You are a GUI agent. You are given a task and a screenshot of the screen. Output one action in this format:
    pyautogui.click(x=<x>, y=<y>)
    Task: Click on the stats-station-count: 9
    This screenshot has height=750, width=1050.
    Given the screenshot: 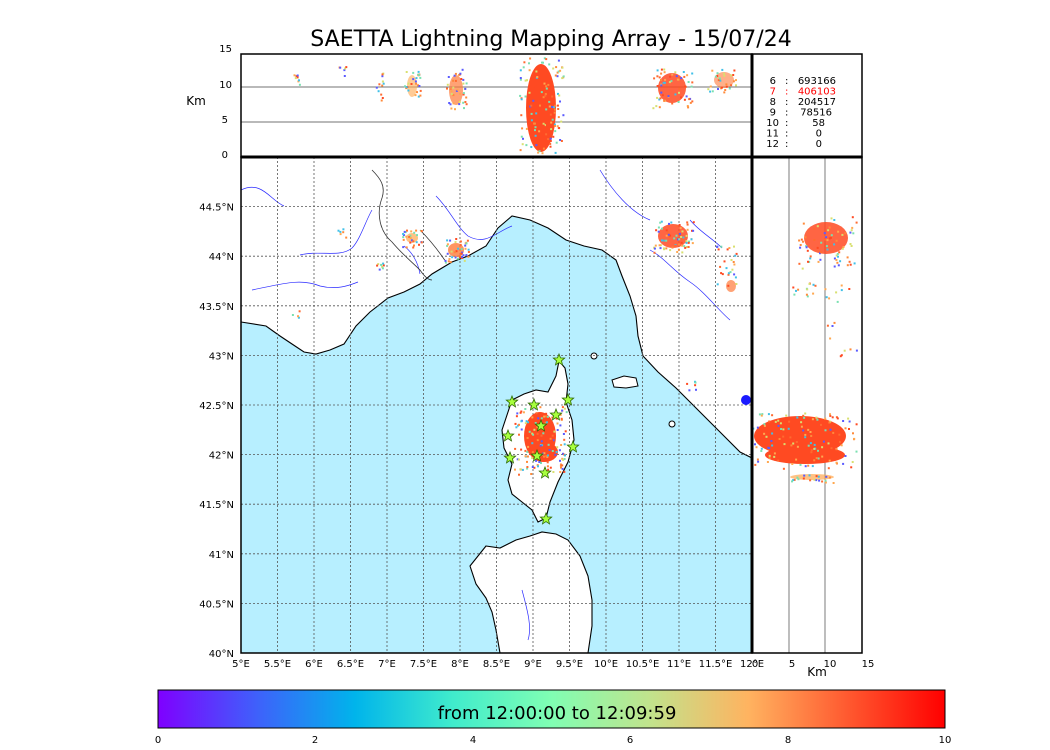 What is the action you would take?
    pyautogui.click(x=773, y=113)
    